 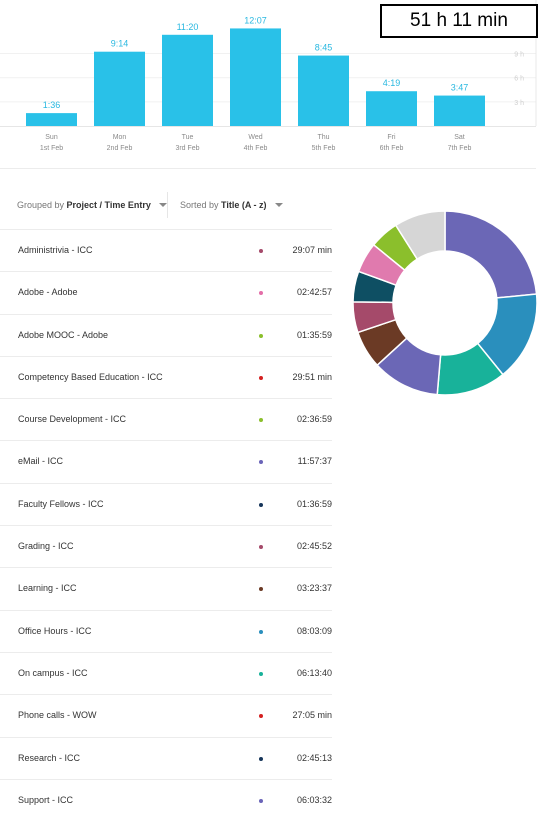 I want to click on bar-value-label: 4:19, so click(x=392, y=83).